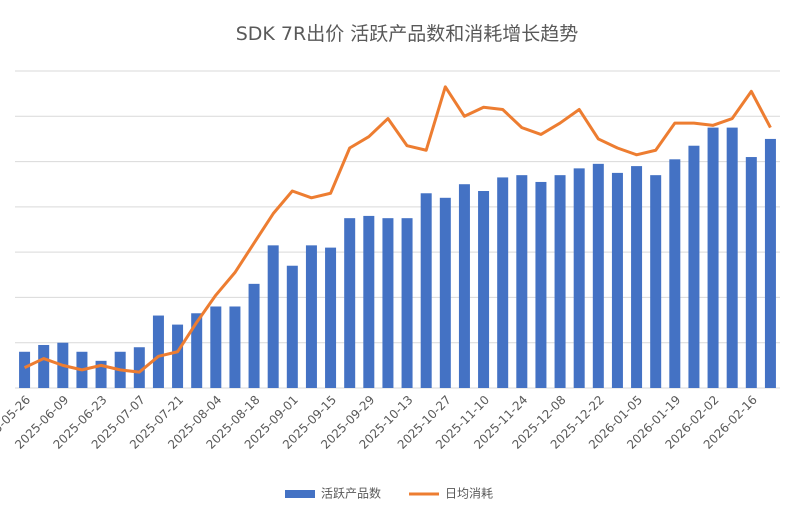 Image resolution: width=795 pixels, height=524 pixels. I want to click on chart-title: SDK 7R出价 活跃产品数和消耗增长趋势, so click(407, 34).